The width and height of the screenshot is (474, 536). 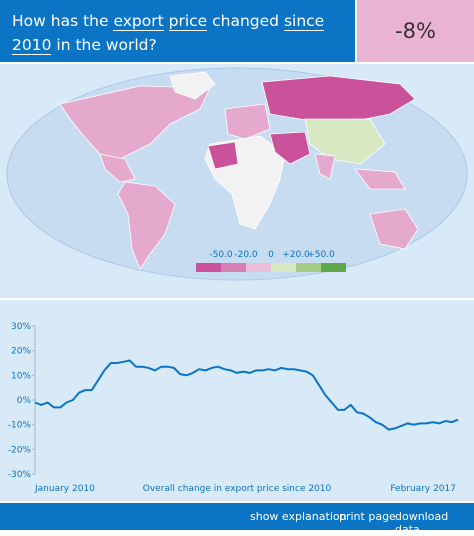 What do you see at coordinates (64, 489) in the screenshot?
I see `x-tick-label: January 2010` at bounding box center [64, 489].